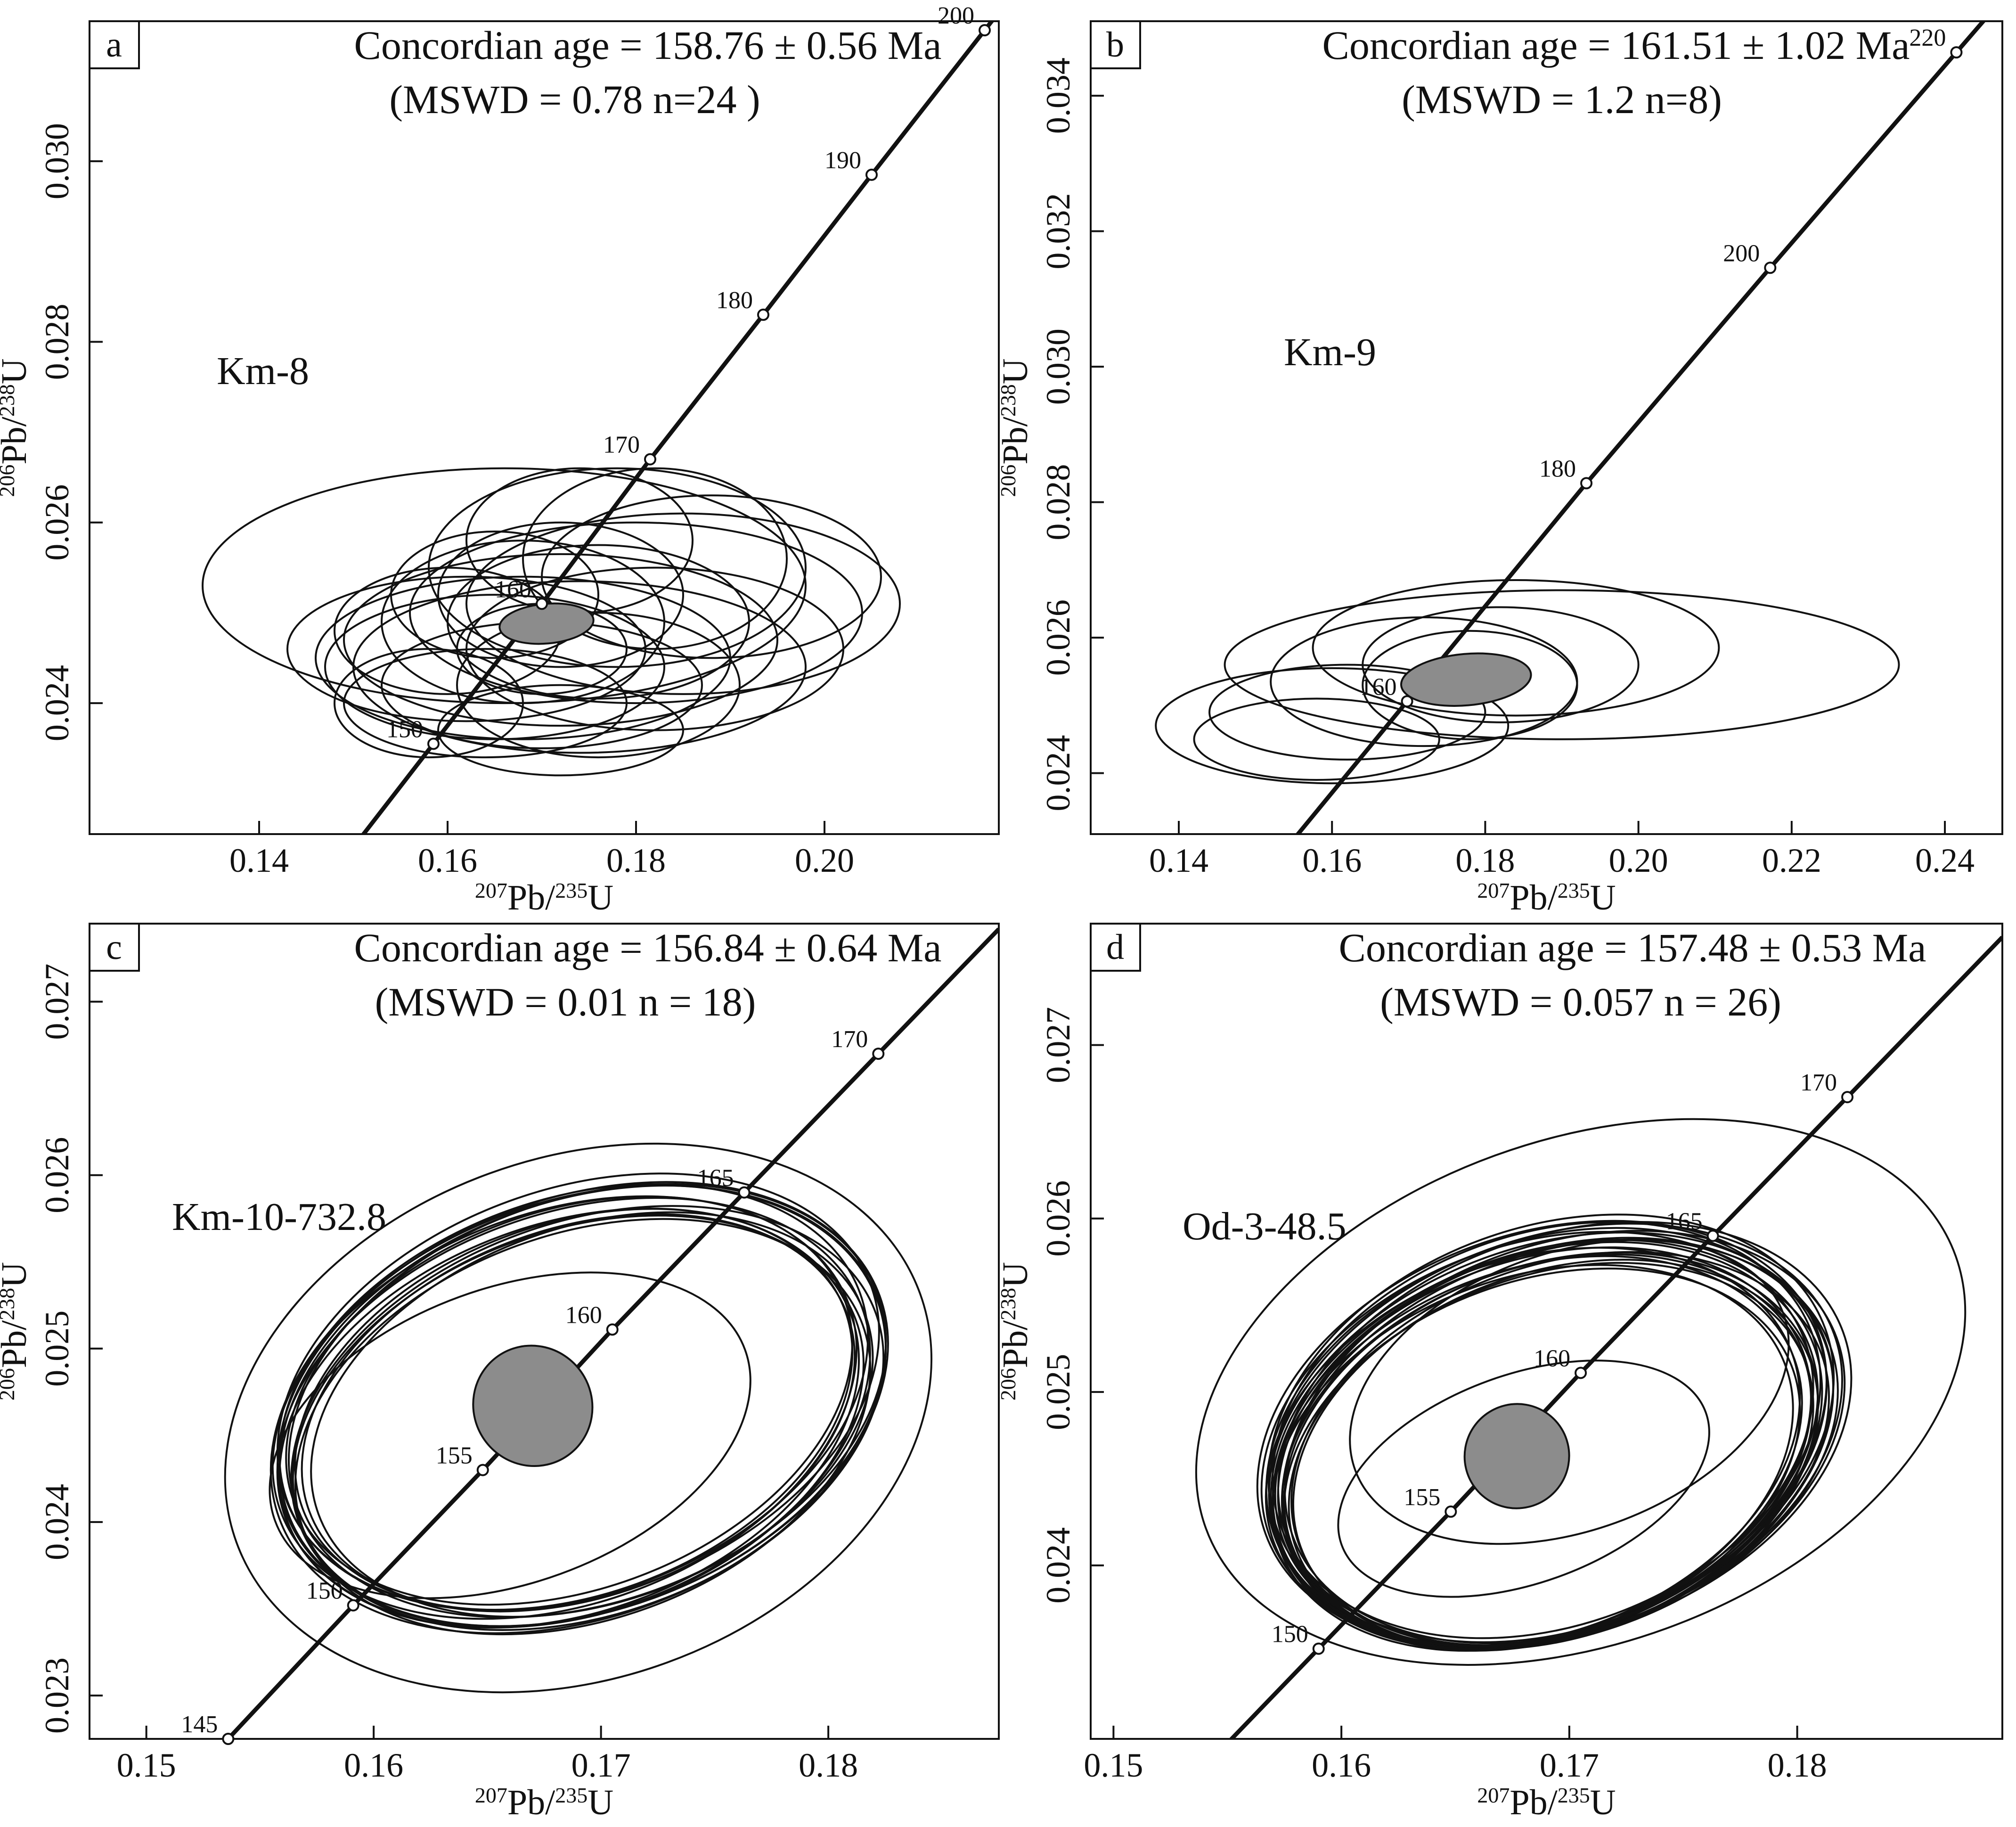 Image resolution: width=2016 pixels, height=1827 pixels. Describe the element at coordinates (1058, 231) in the screenshot. I see `y-tick-label: 0.032` at that location.